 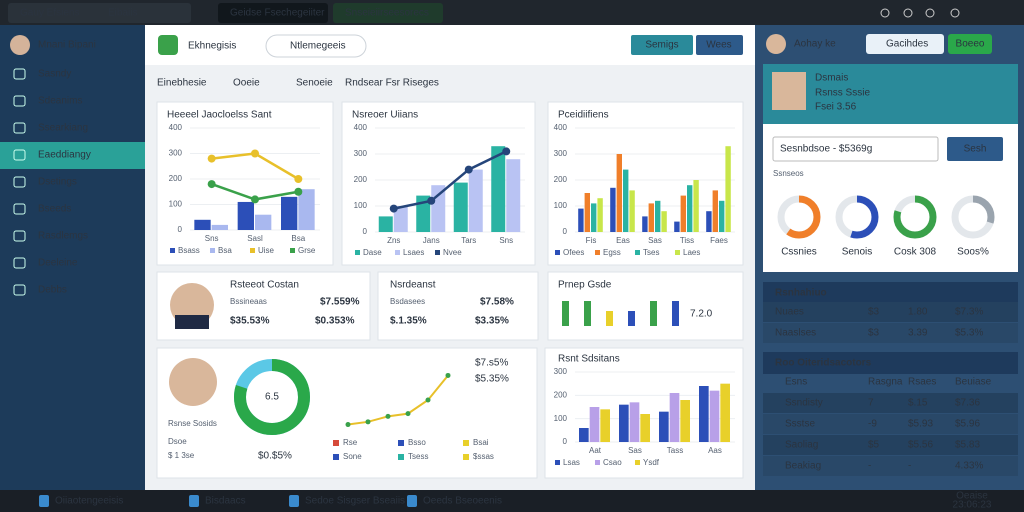 I want to click on taskbar-item: Bisdaacs, so click(x=225, y=501).